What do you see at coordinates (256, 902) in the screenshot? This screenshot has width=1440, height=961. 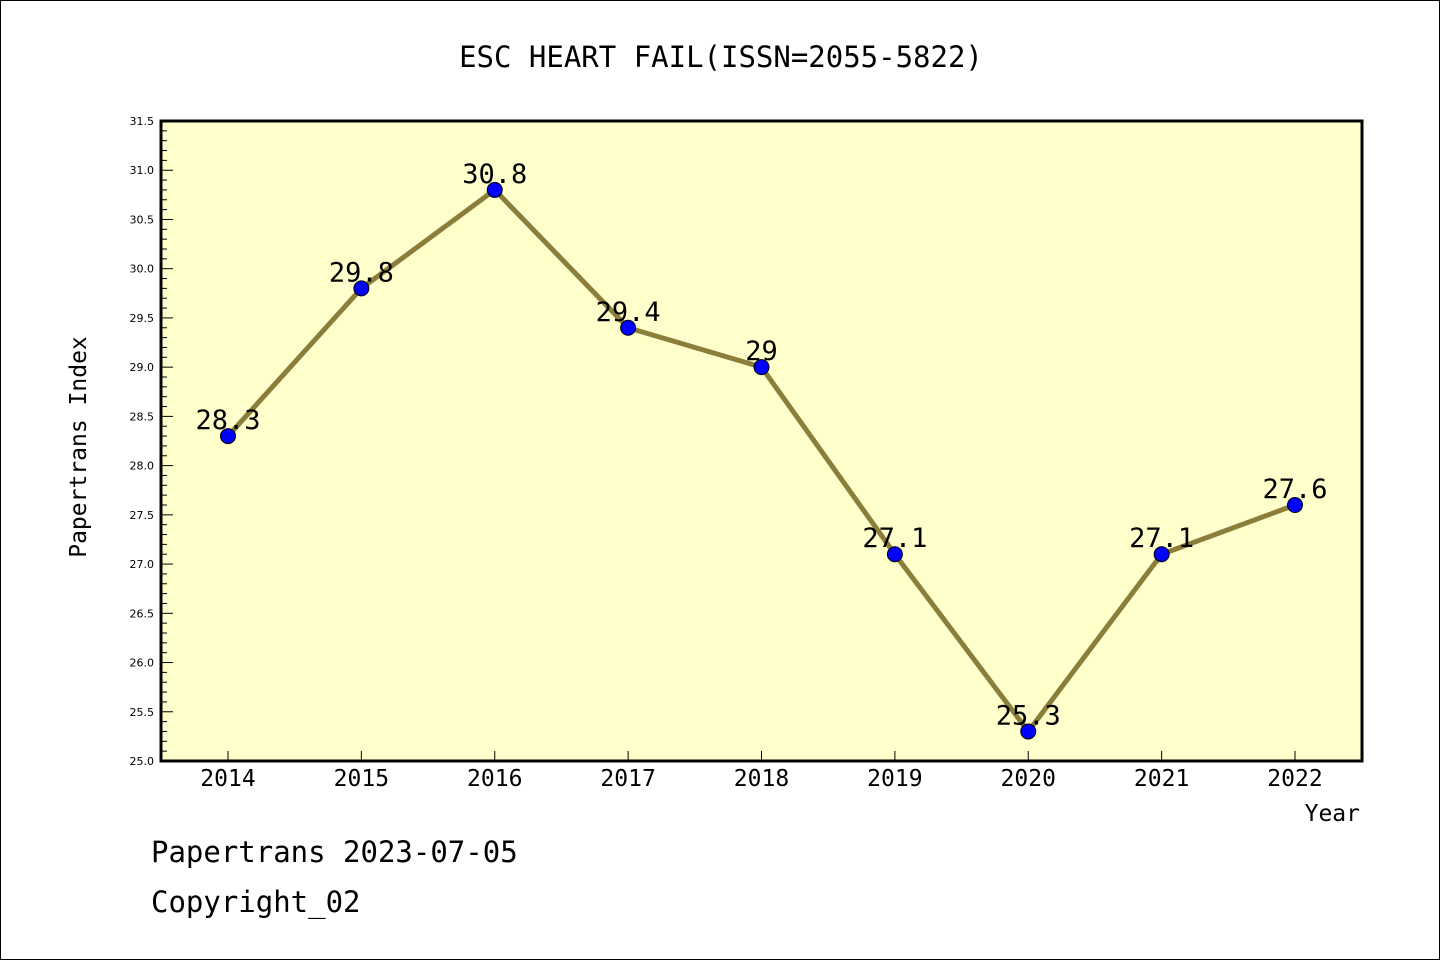 I see `footer-copyright: Copyright_02` at bounding box center [256, 902].